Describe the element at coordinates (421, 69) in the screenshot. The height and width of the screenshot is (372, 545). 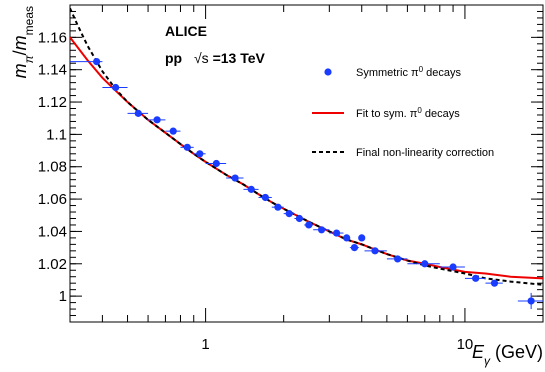
I see `legend-entry-symmetric-sup: 0` at that location.